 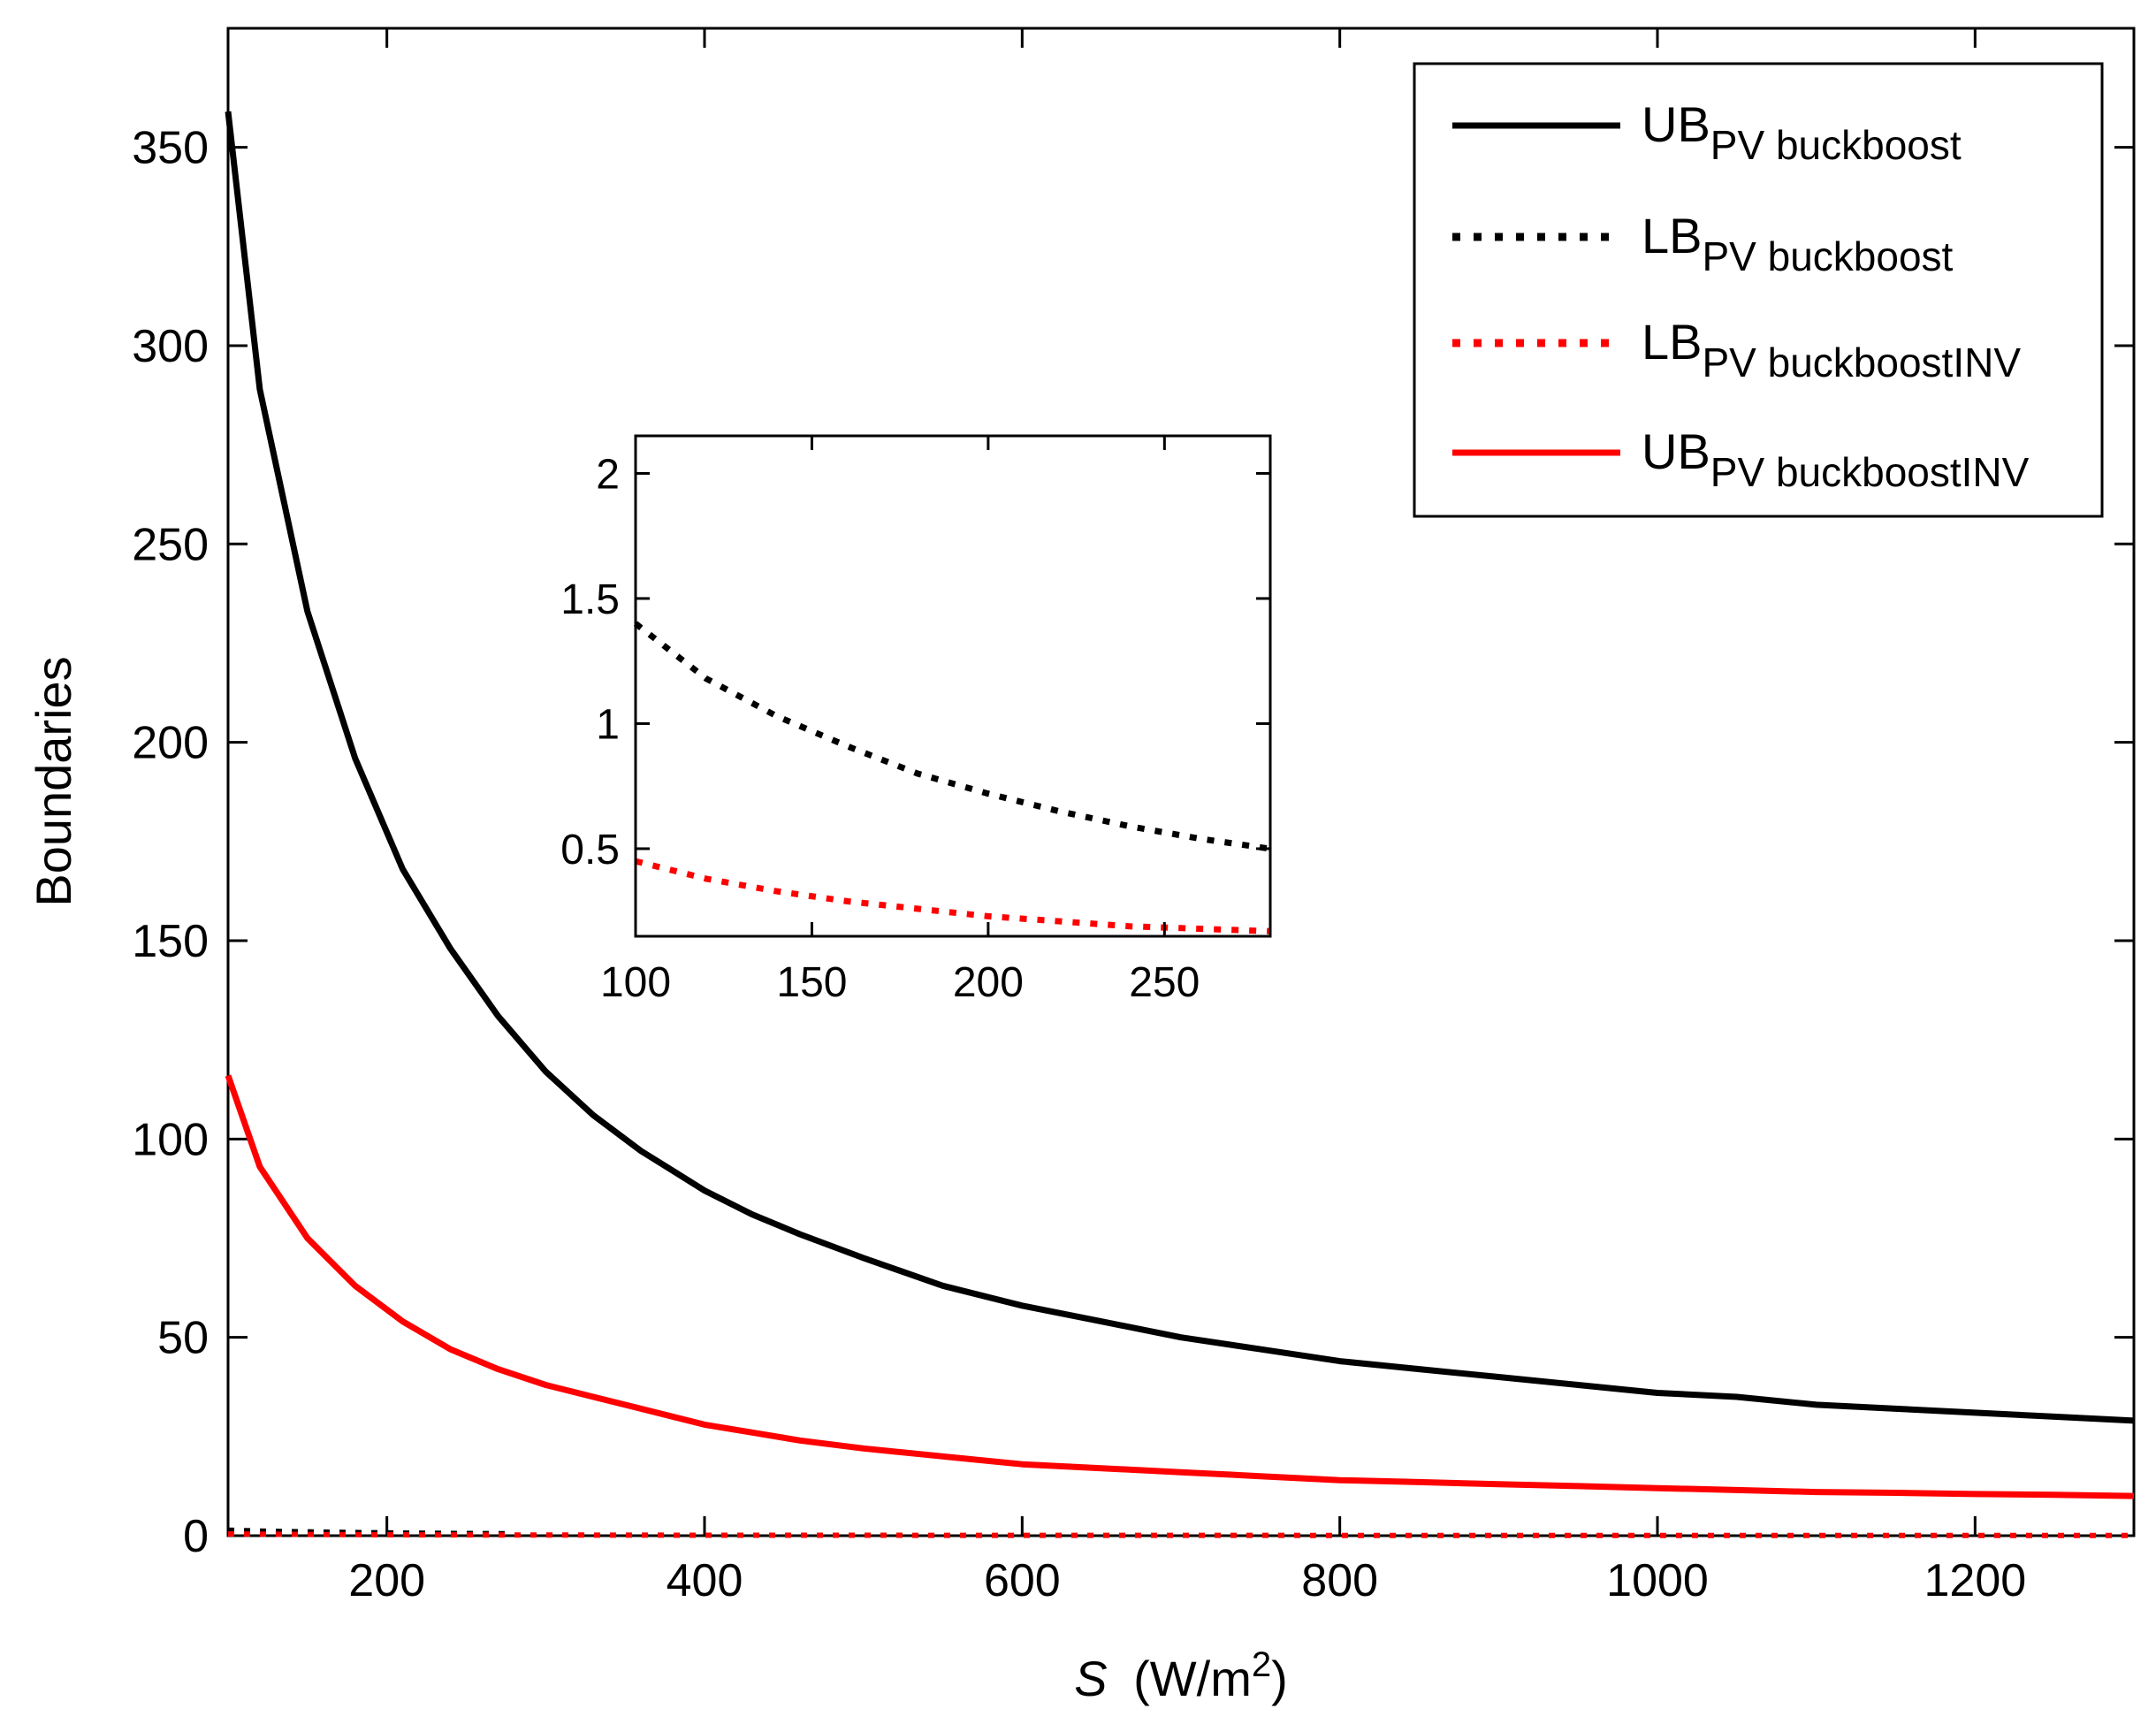 I want to click on y-tick-label: 150, so click(x=170, y=941).